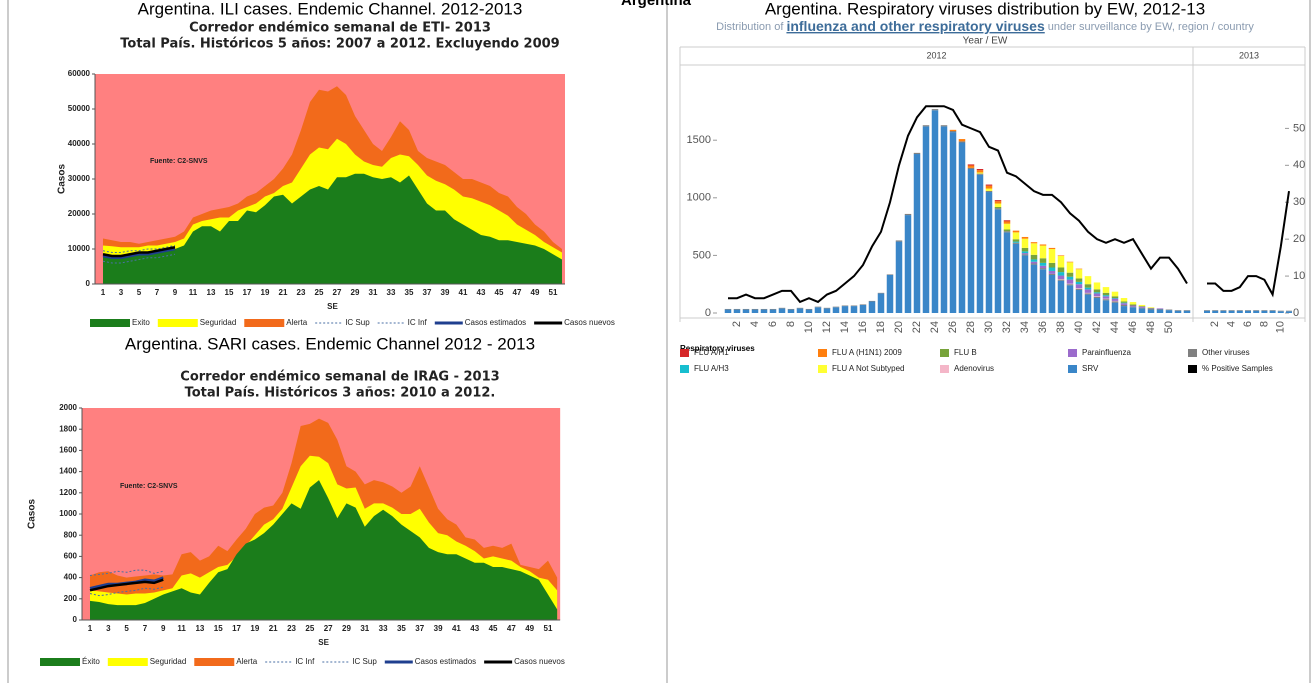 Image resolution: width=1312 pixels, height=683 pixels. What do you see at coordinates (445, 661) in the screenshot?
I see `legend-label: Casos estimados` at bounding box center [445, 661].